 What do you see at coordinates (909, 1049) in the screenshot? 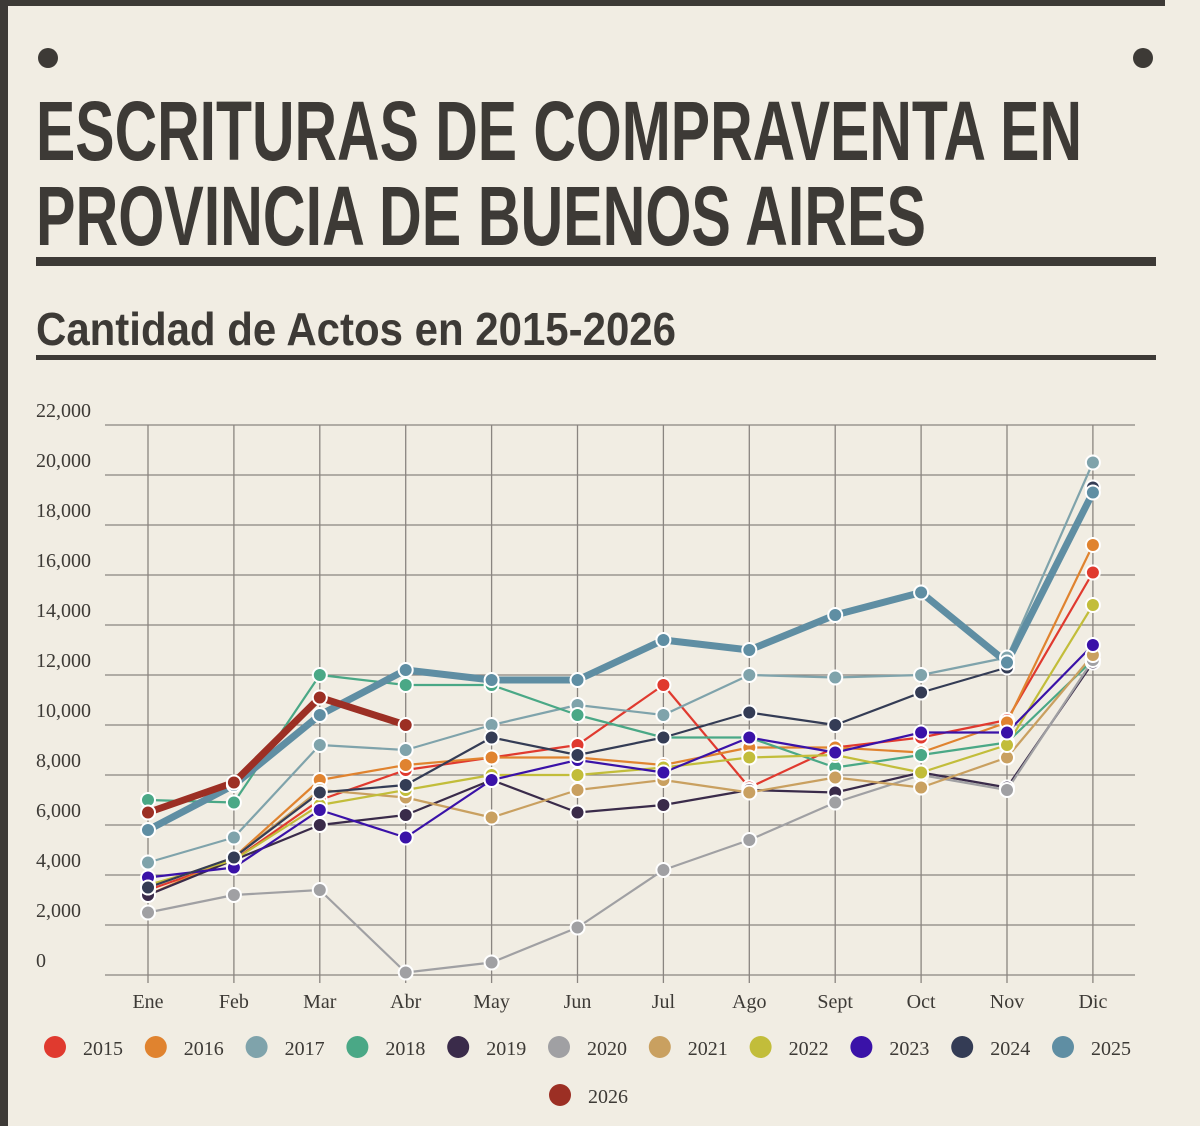
I see `legend-label: 2023` at bounding box center [909, 1049].